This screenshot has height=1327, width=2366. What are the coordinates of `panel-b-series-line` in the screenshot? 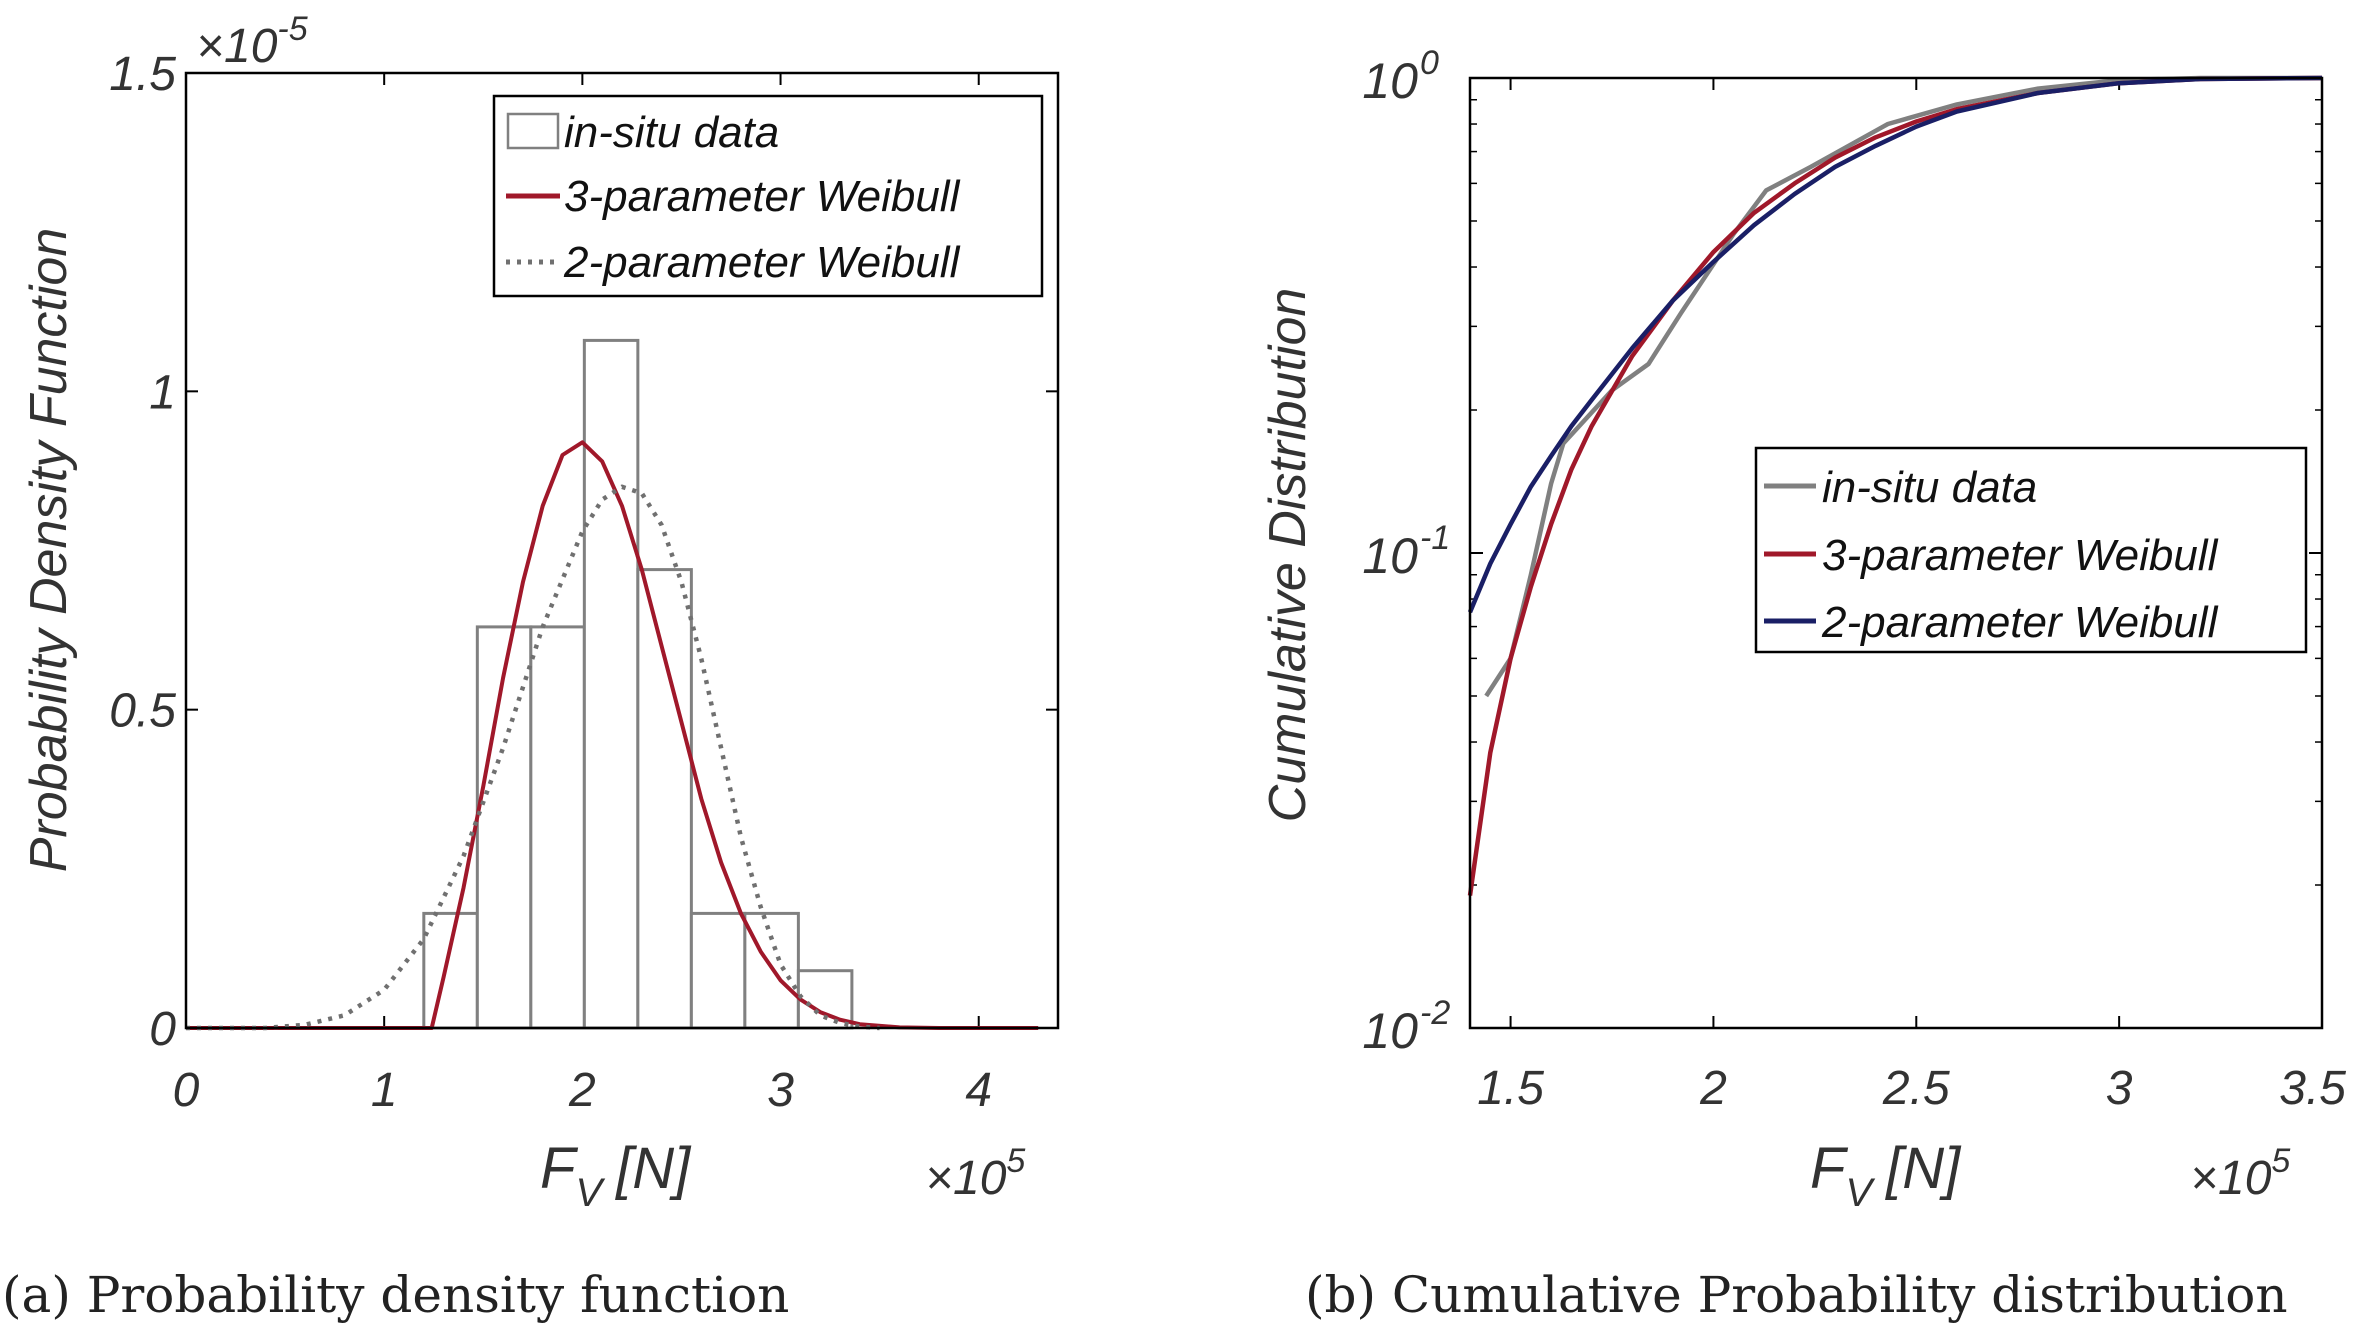 It's located at (1895, 344).